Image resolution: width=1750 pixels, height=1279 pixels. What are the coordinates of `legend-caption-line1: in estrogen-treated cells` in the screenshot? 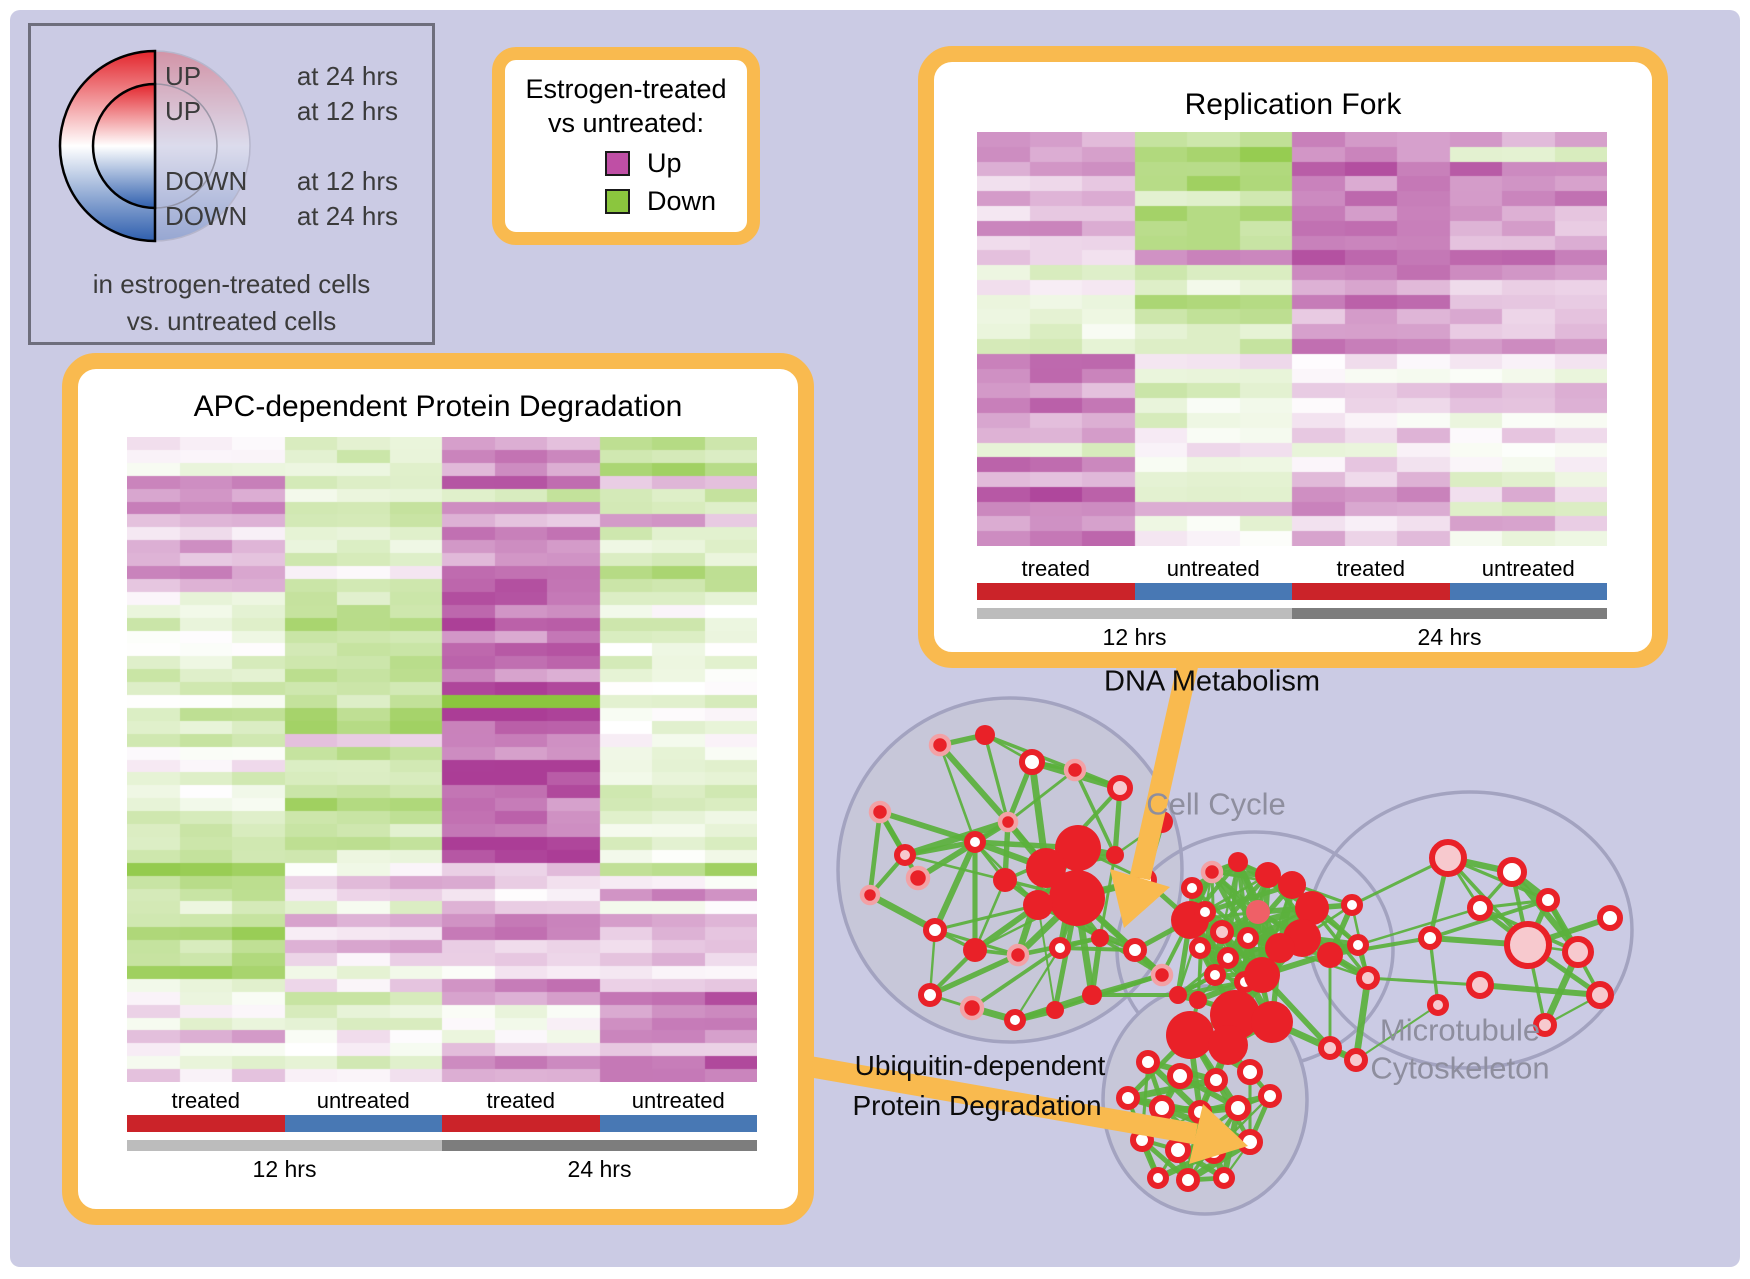 It's located at (231, 284).